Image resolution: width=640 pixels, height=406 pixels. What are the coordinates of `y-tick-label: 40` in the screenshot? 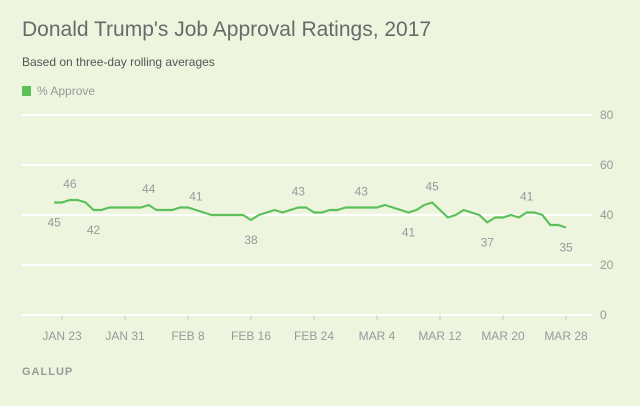 It's located at (607, 215).